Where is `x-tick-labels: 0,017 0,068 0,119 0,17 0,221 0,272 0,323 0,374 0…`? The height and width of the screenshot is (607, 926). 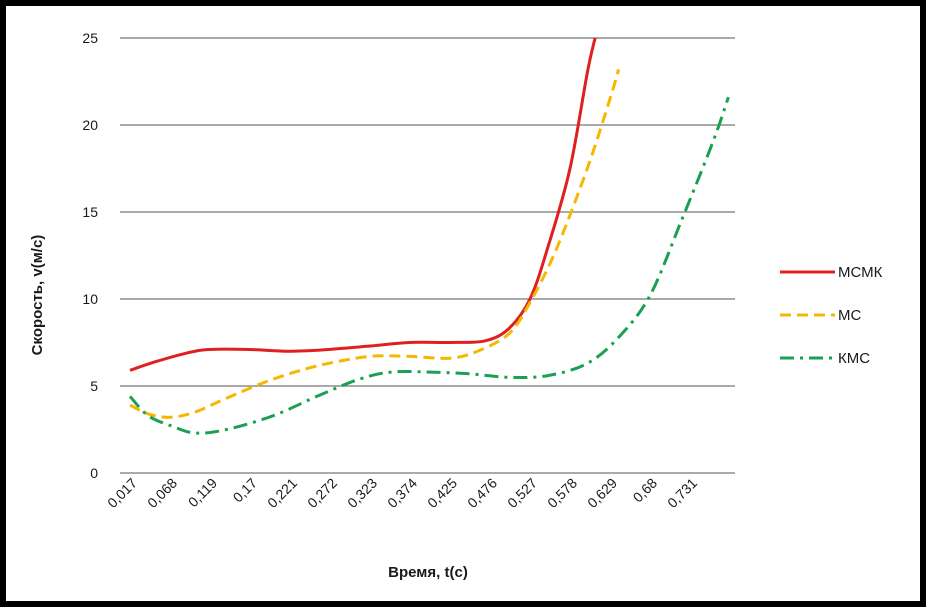 x-tick-labels: 0,017 0,068 0,119 0,17 0,221 0,272 0,323 0,374 0… is located at coordinates (402, 493).